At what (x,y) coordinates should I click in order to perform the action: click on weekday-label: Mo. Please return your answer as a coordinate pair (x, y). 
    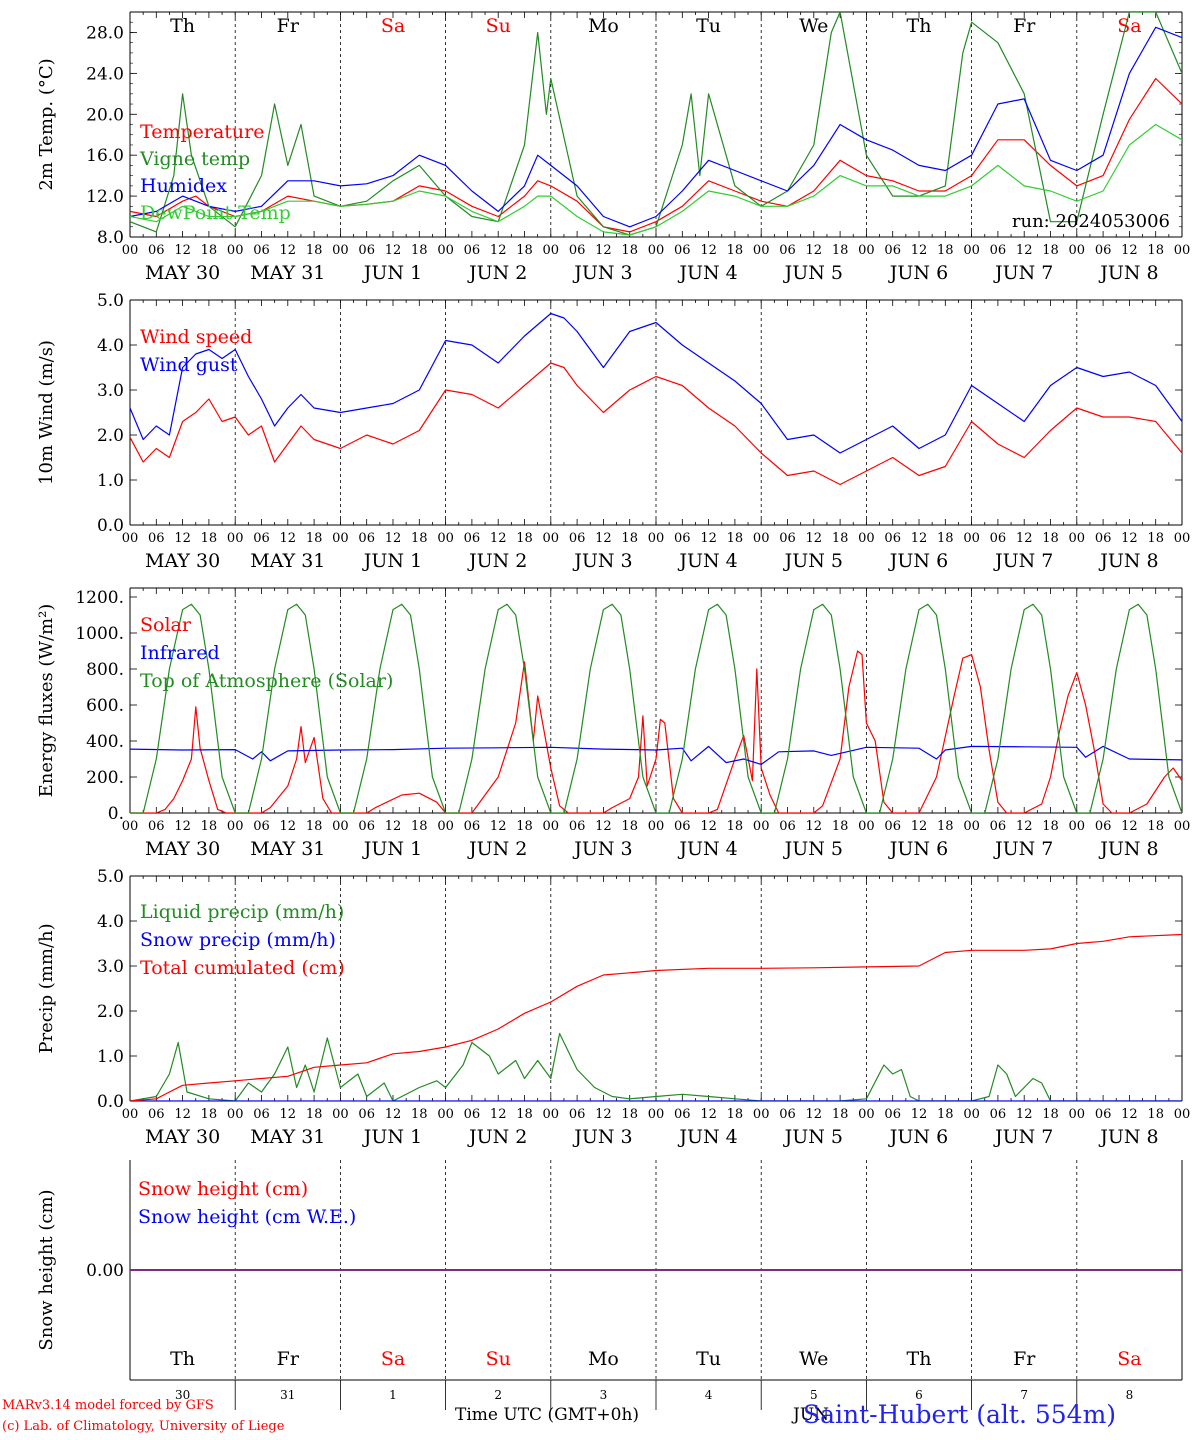
    Looking at the image, I should click on (603, 26).